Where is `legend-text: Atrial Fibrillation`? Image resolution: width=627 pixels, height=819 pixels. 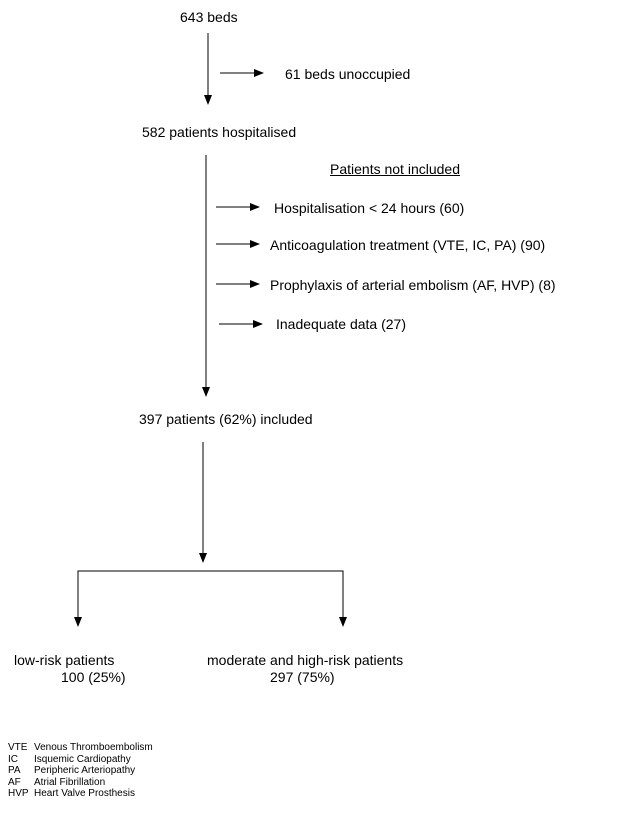 legend-text: Atrial Fibrillation is located at coordinates (70, 782).